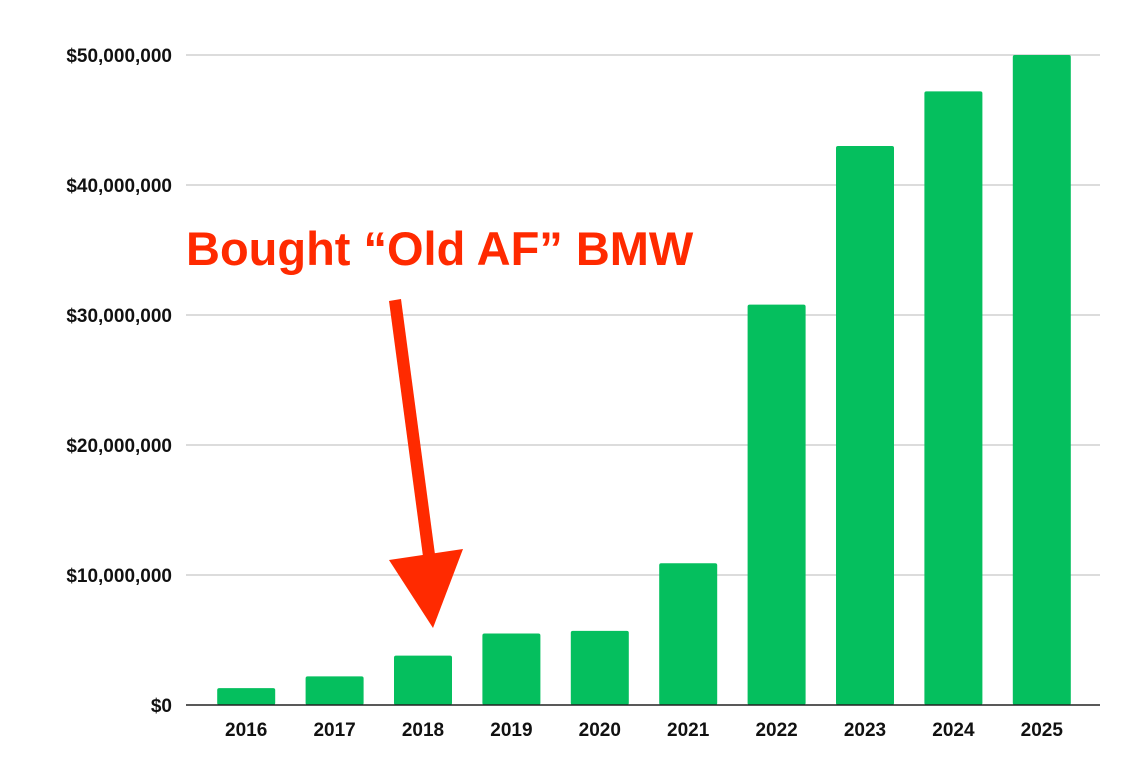 The height and width of the screenshot is (774, 1138). I want to click on arrow-shaft, so click(412, 431).